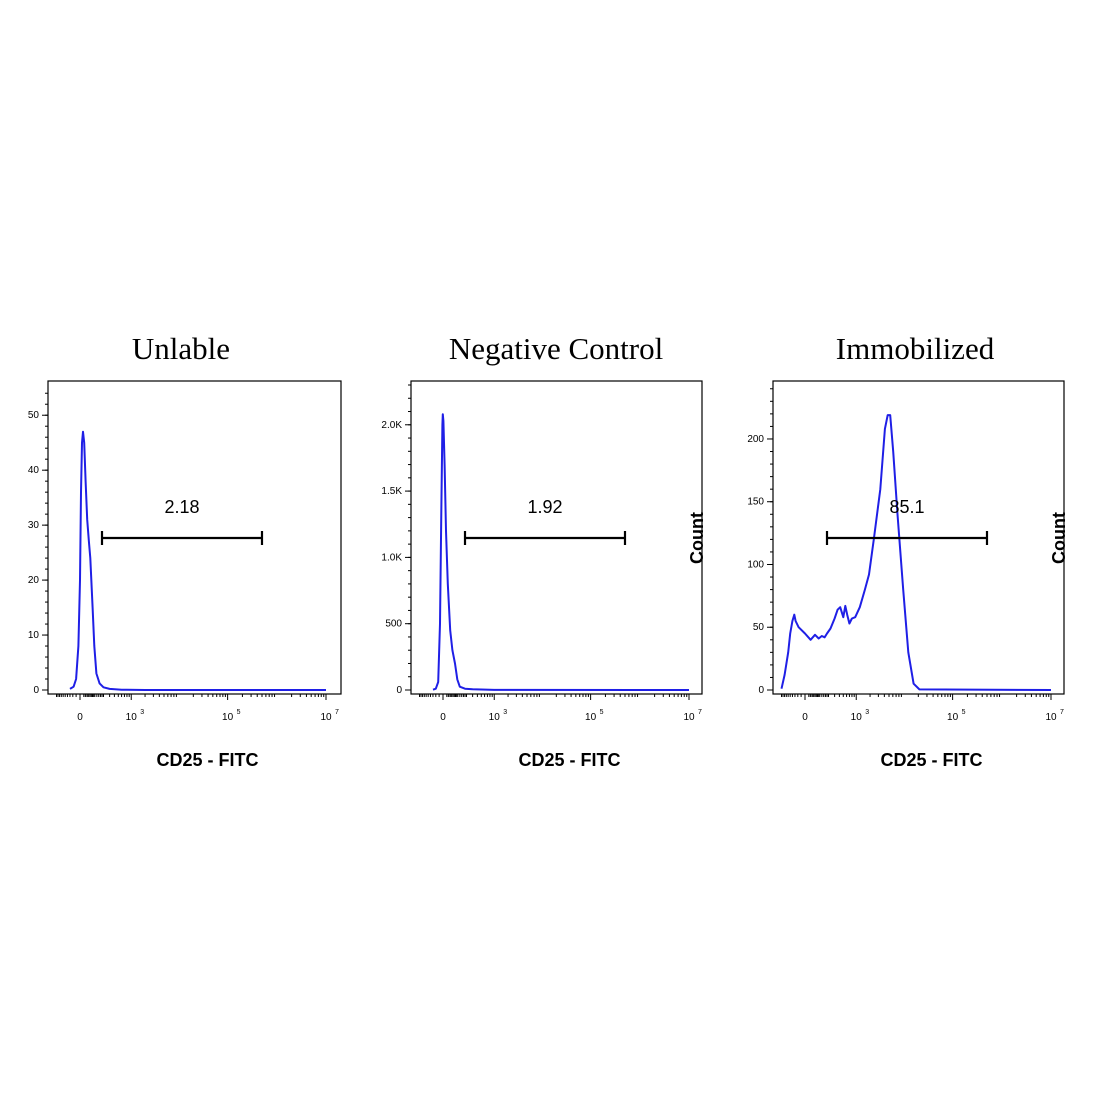 Image resolution: width=1106 pixels, height=1106 pixels. I want to click on panel-title: Immobilized, so click(915, 348).